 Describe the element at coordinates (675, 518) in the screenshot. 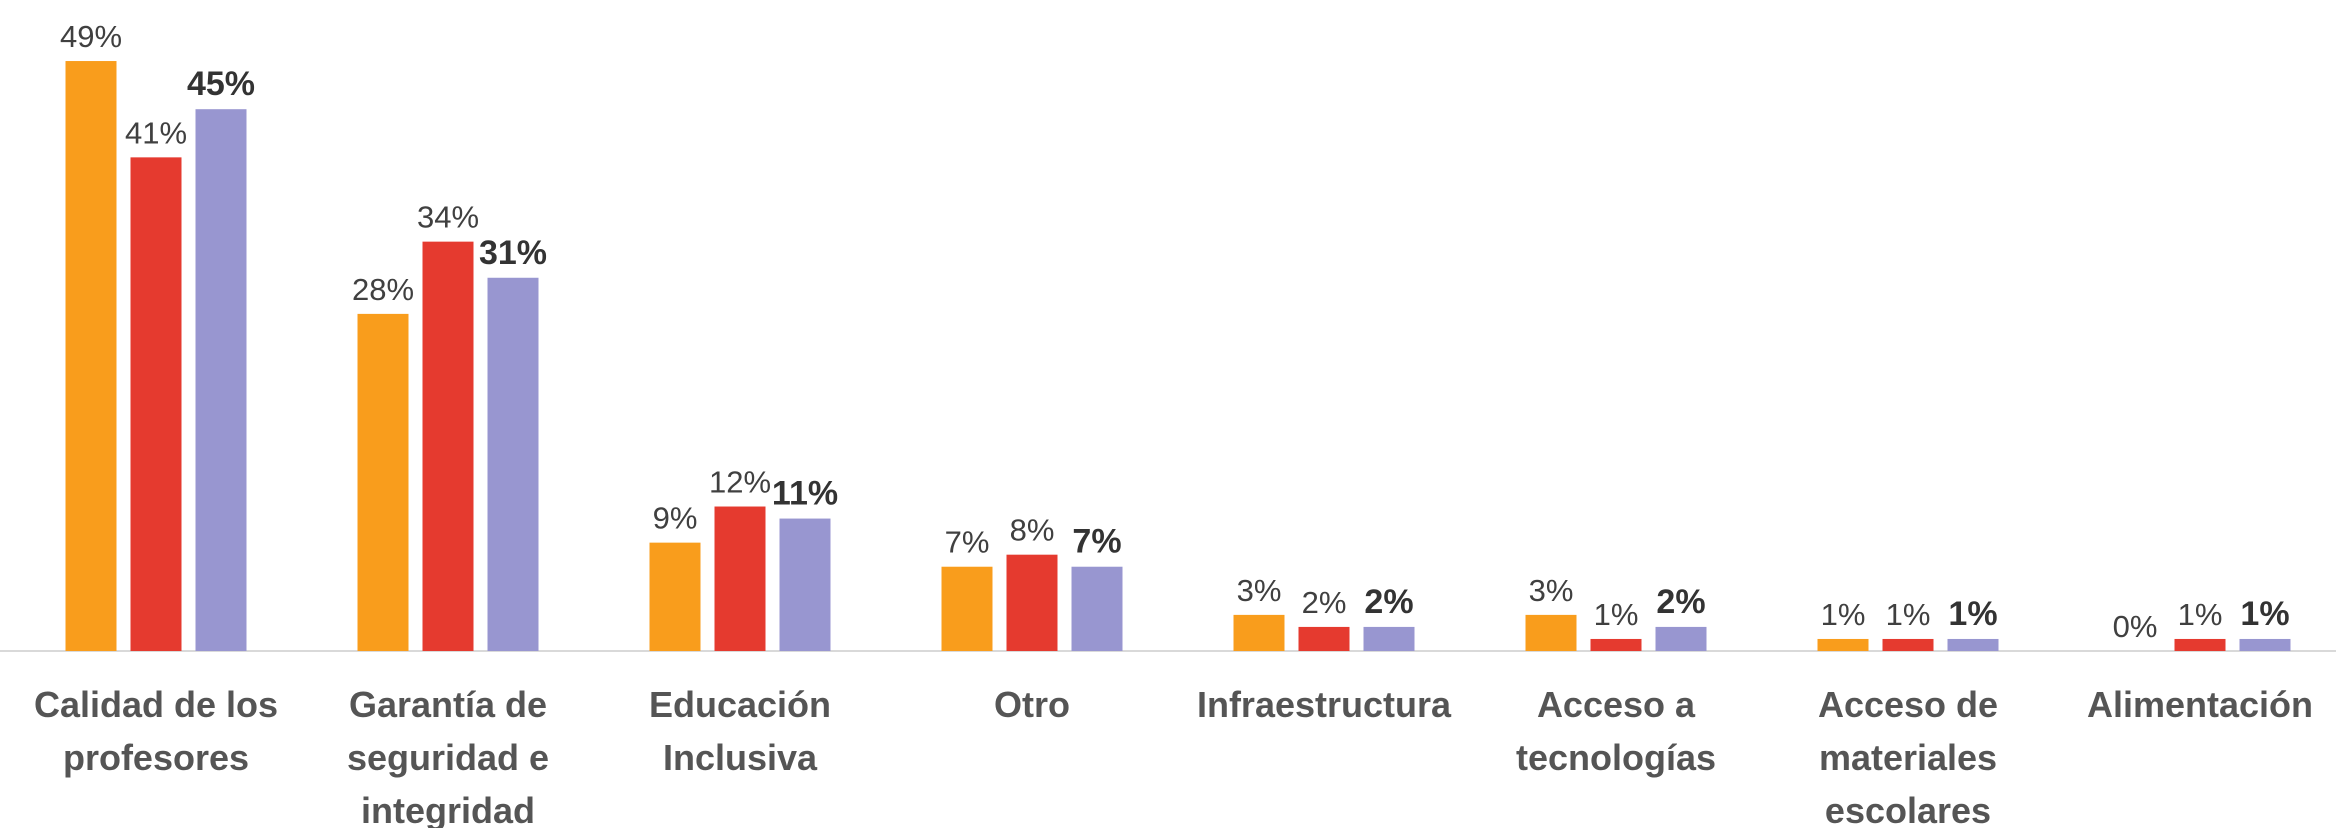

I see `data-label: 9%` at that location.